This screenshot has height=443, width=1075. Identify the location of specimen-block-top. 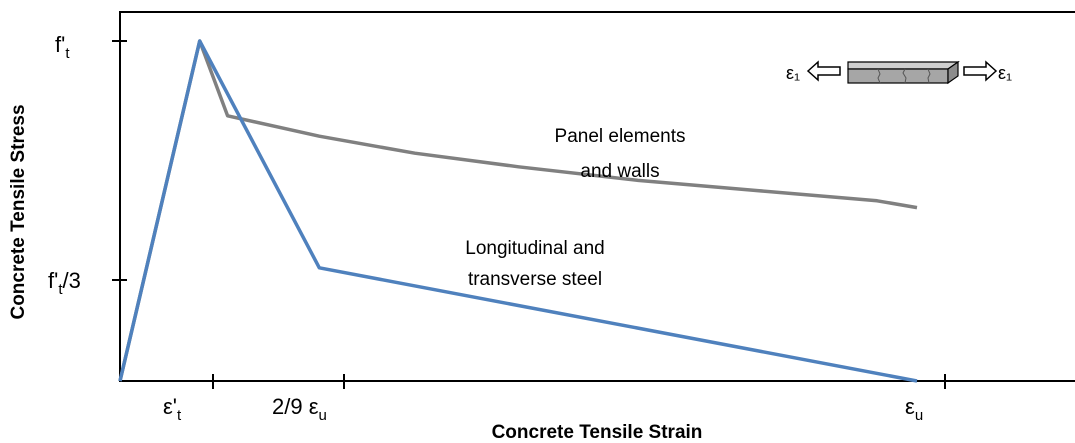
(903, 65).